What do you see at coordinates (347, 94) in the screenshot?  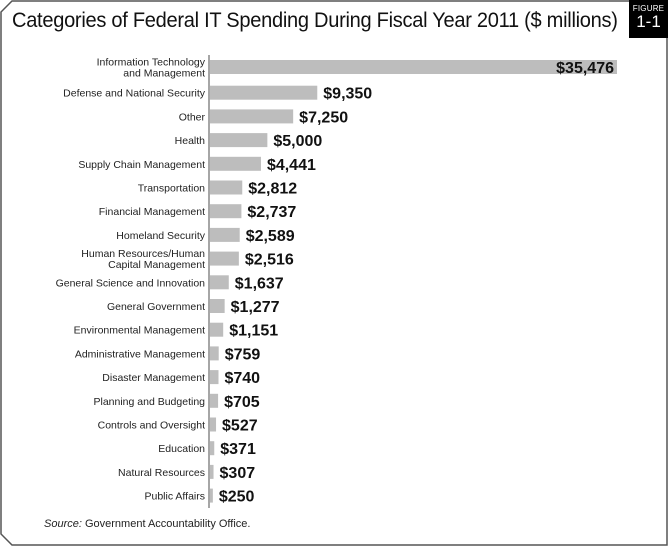 I see `data-label: $9,350` at bounding box center [347, 94].